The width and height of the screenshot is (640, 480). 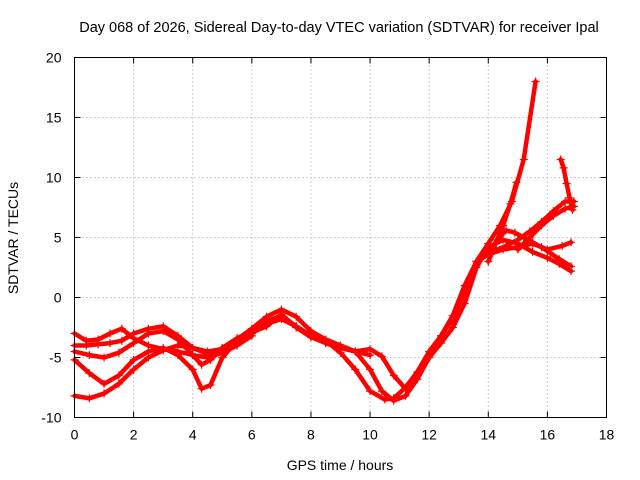 I want to click on x-tick-label: 14, so click(x=488, y=435).